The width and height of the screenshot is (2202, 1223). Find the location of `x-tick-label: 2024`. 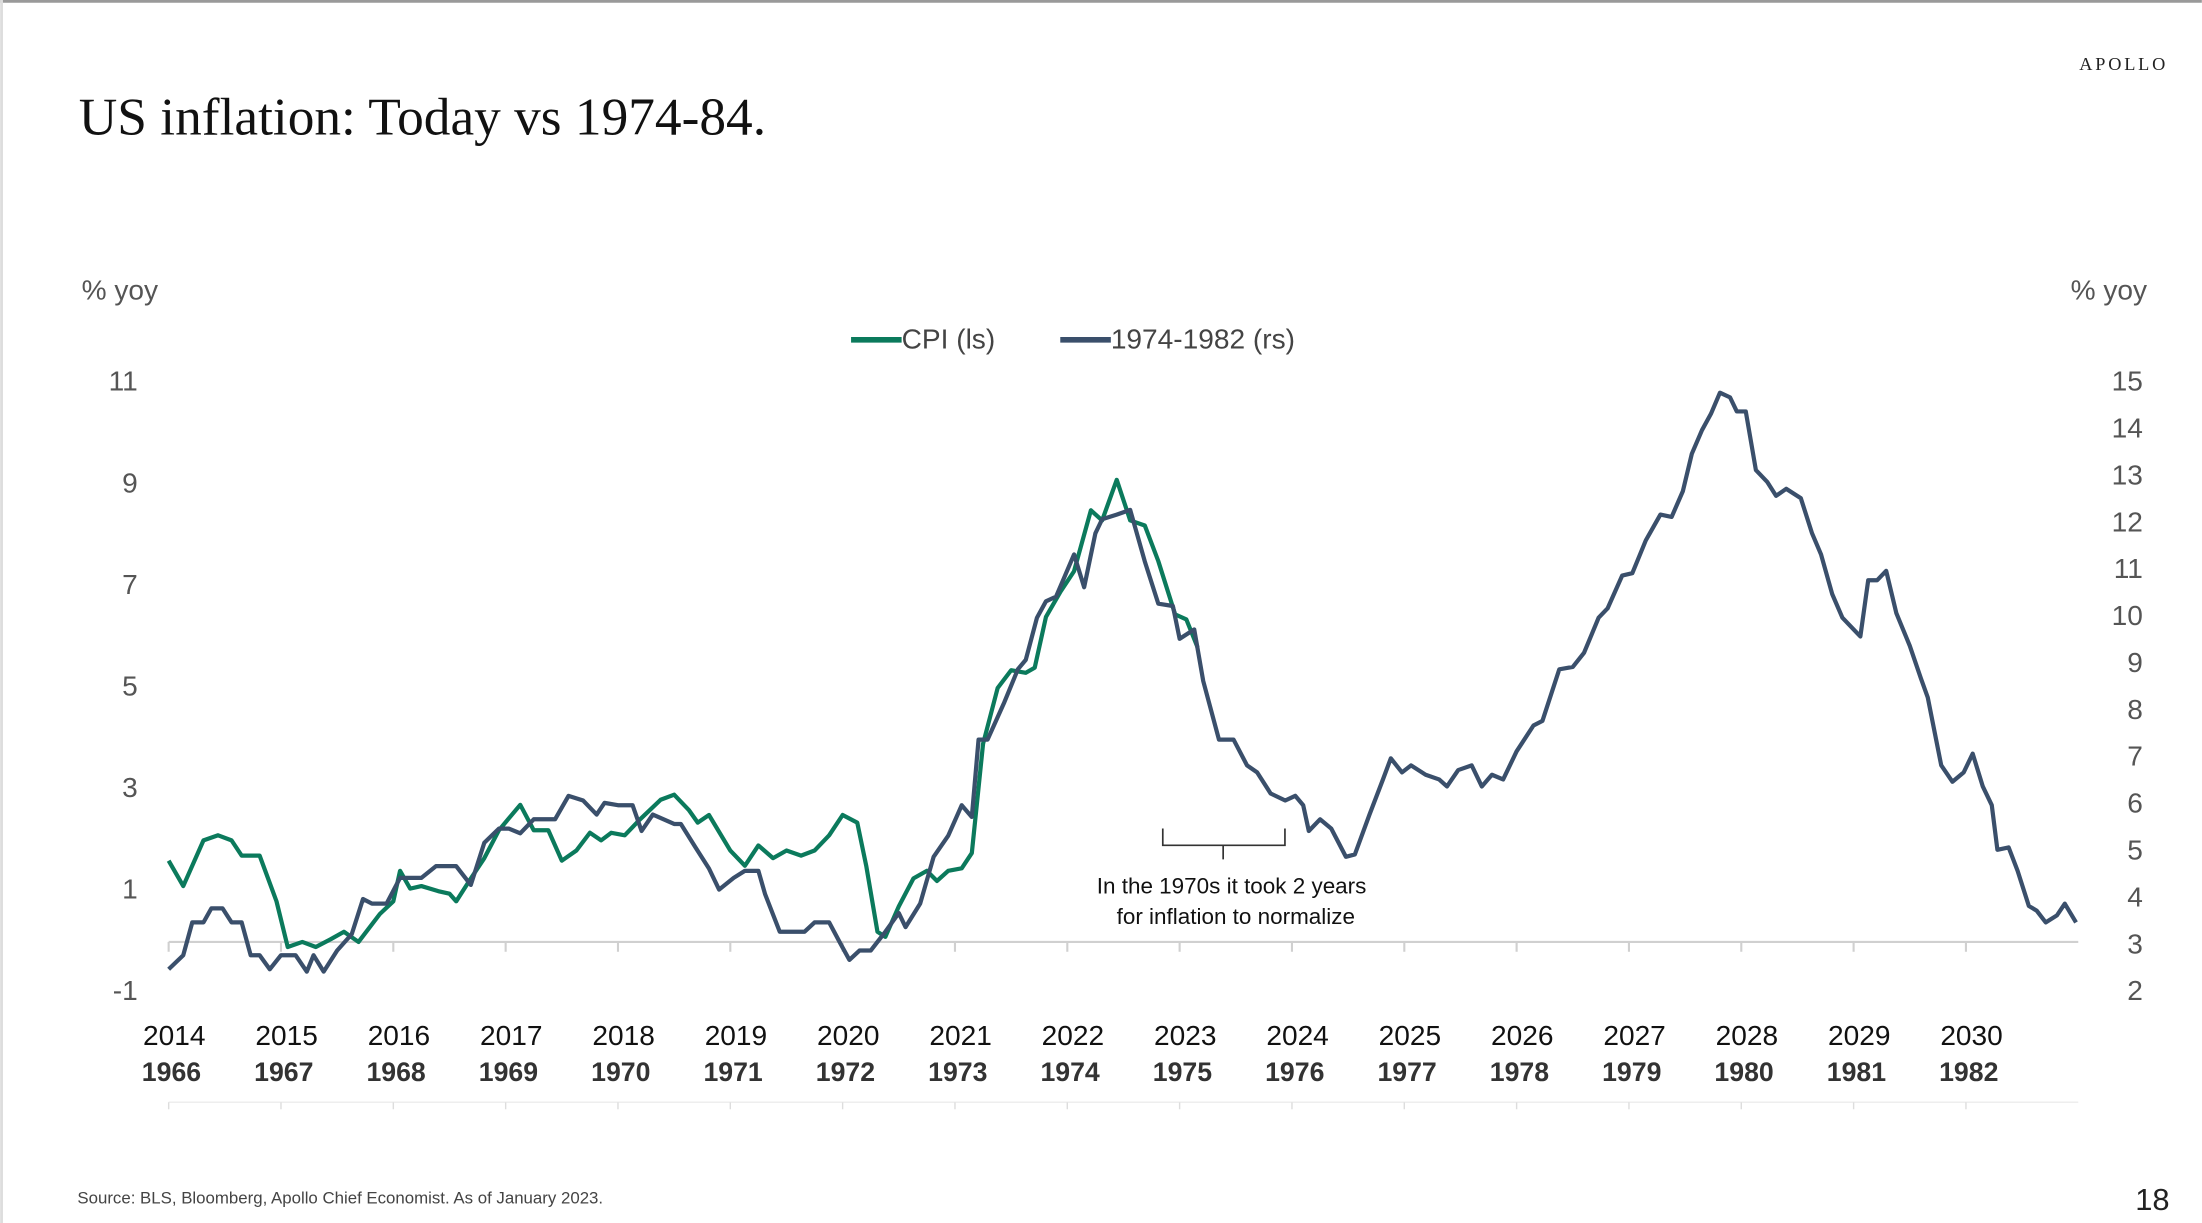

x-tick-label: 2024 is located at coordinates (1297, 1035).